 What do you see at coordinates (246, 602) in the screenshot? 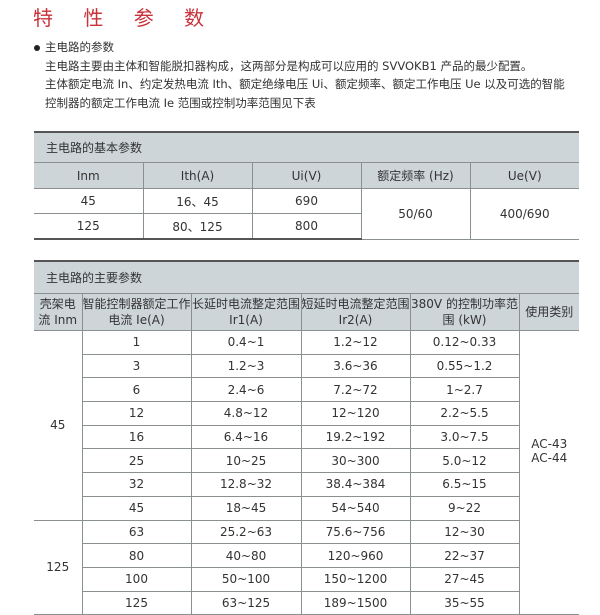
I see `cell: 63~125` at bounding box center [246, 602].